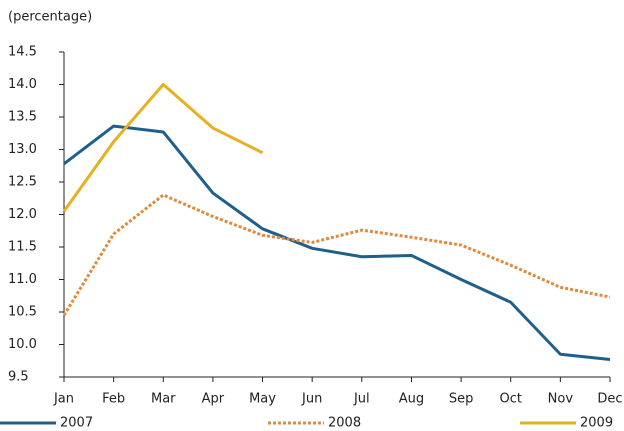 This screenshot has width=624, height=431. Describe the element at coordinates (411, 399) in the screenshot. I see `x-tick-label: Aug` at that location.